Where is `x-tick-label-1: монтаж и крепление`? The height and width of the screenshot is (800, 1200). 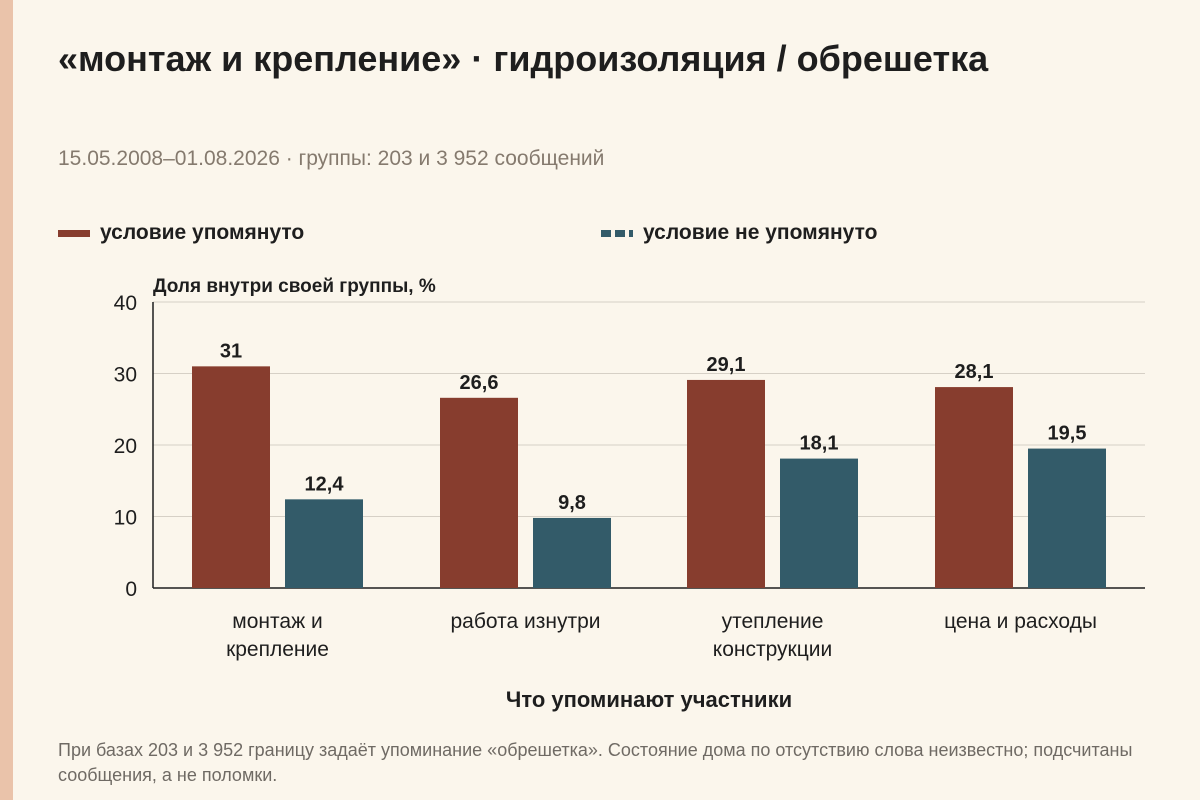 x-tick-label-1: монтаж и крепление is located at coordinates (277, 635).